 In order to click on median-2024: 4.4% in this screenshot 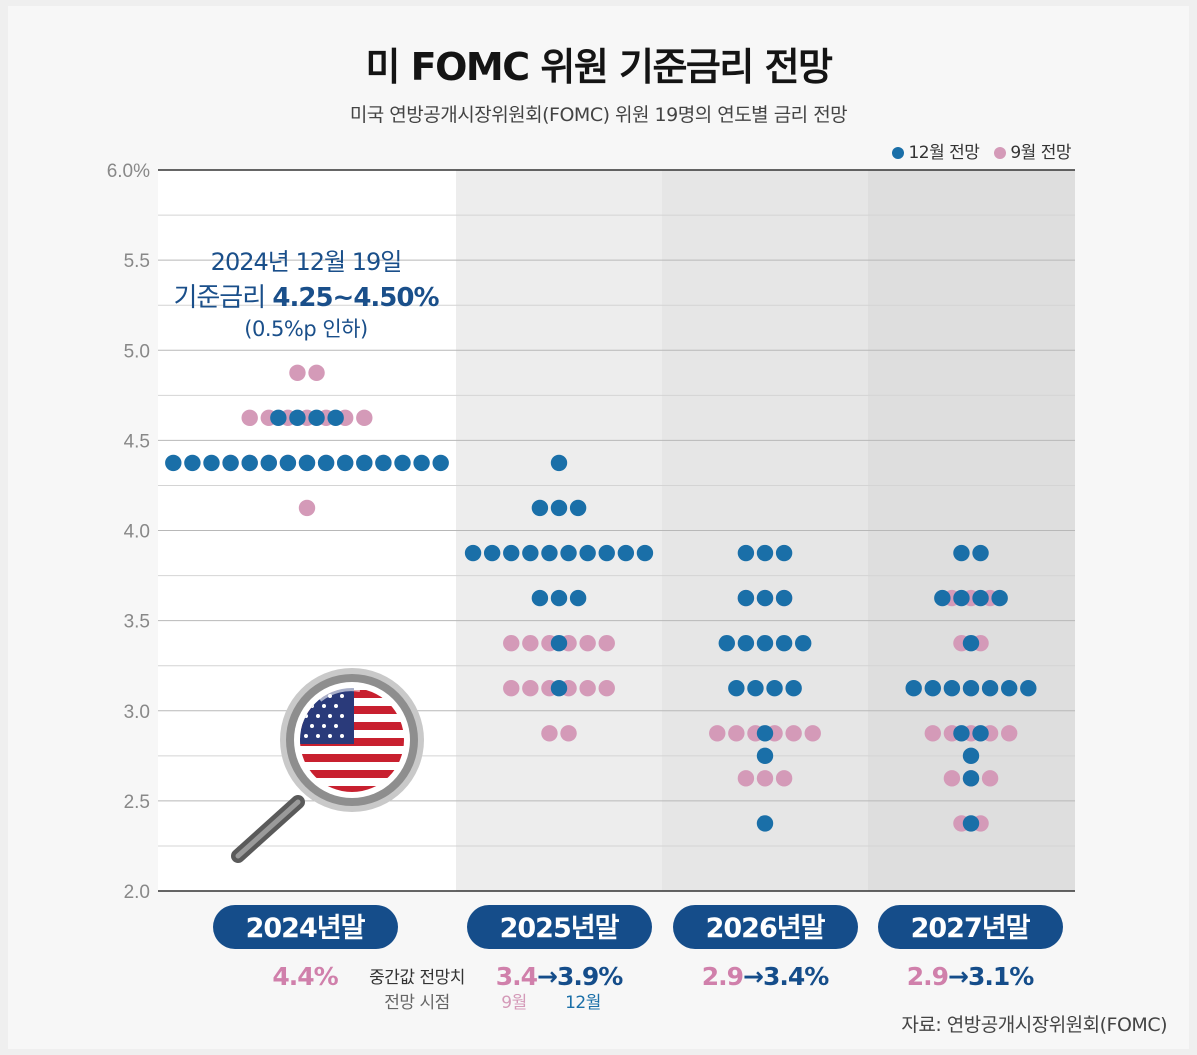, I will do `click(305, 976)`.